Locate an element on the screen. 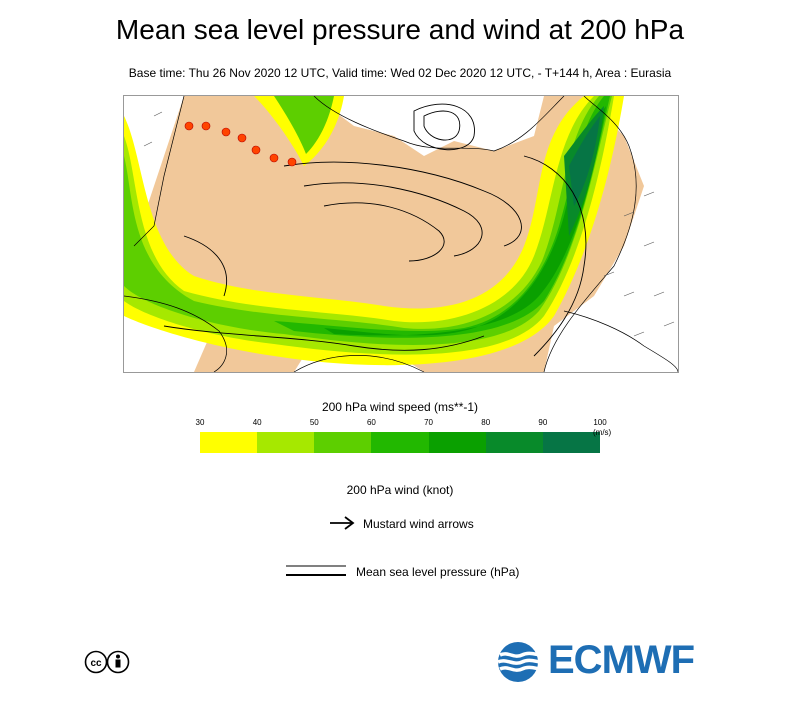 Image resolution: width=800 pixels, height=720 pixels. colorbar-tick-label: 40 is located at coordinates (257, 422).